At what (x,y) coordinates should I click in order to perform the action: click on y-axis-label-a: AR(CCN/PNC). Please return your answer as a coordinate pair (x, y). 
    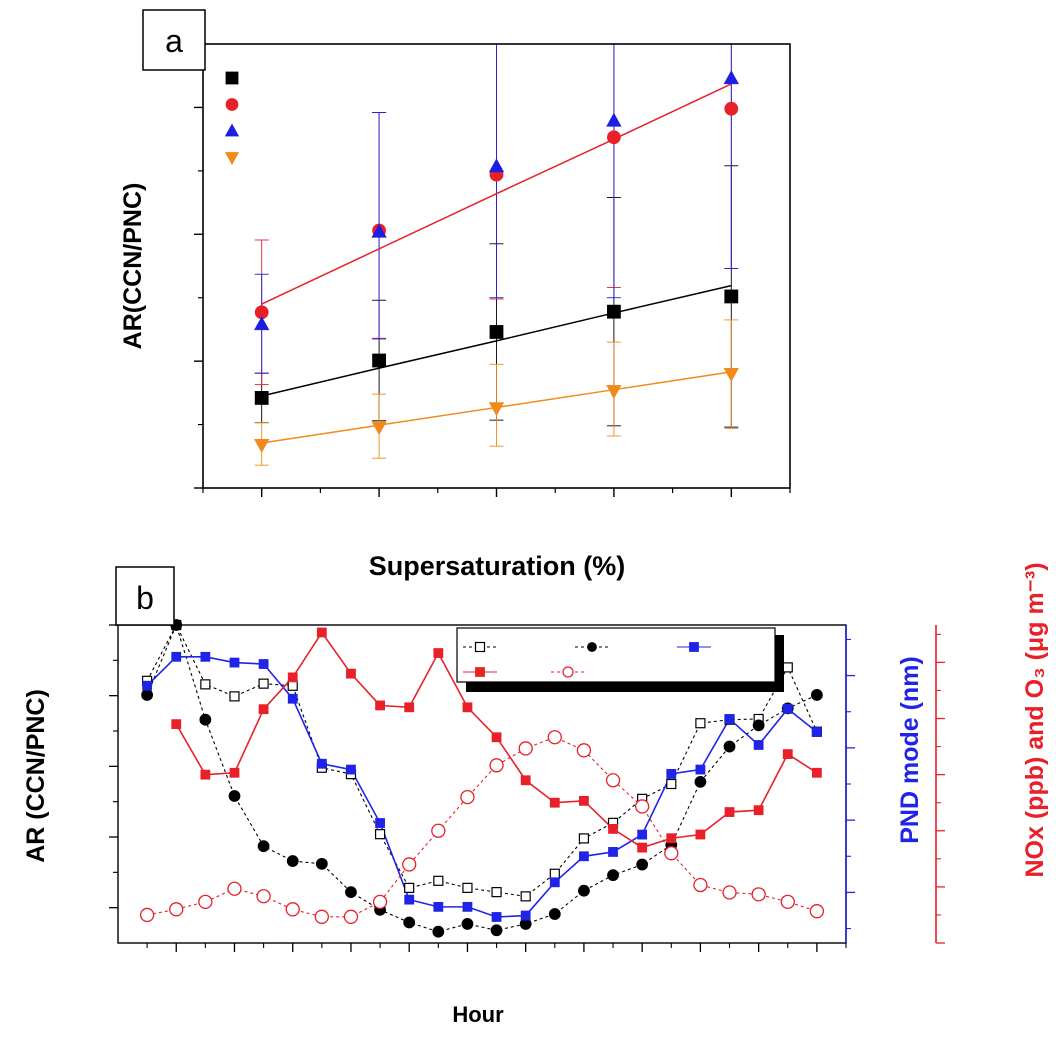
    Looking at the image, I should click on (133, 266).